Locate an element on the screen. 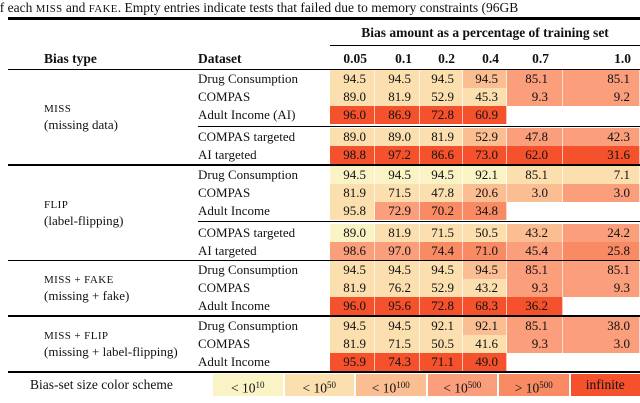  amount-column-header: 0.05 is located at coordinates (355, 58).